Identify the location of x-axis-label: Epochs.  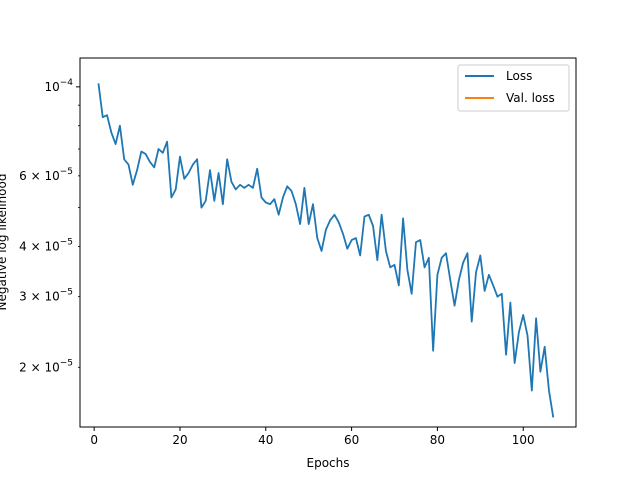
(328, 463).